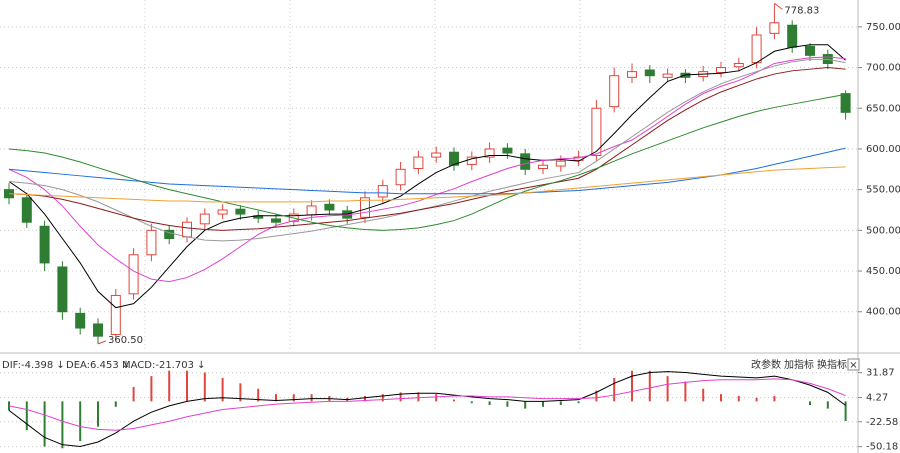  Describe the element at coordinates (832, 364) in the screenshot. I see `button: 换指标` at that location.